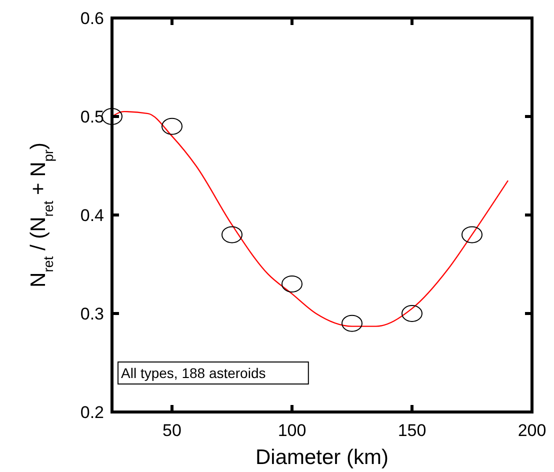 This screenshot has width=554, height=472. Describe the element at coordinates (92, 116) in the screenshot. I see `y-tick-label: 0.5` at that location.